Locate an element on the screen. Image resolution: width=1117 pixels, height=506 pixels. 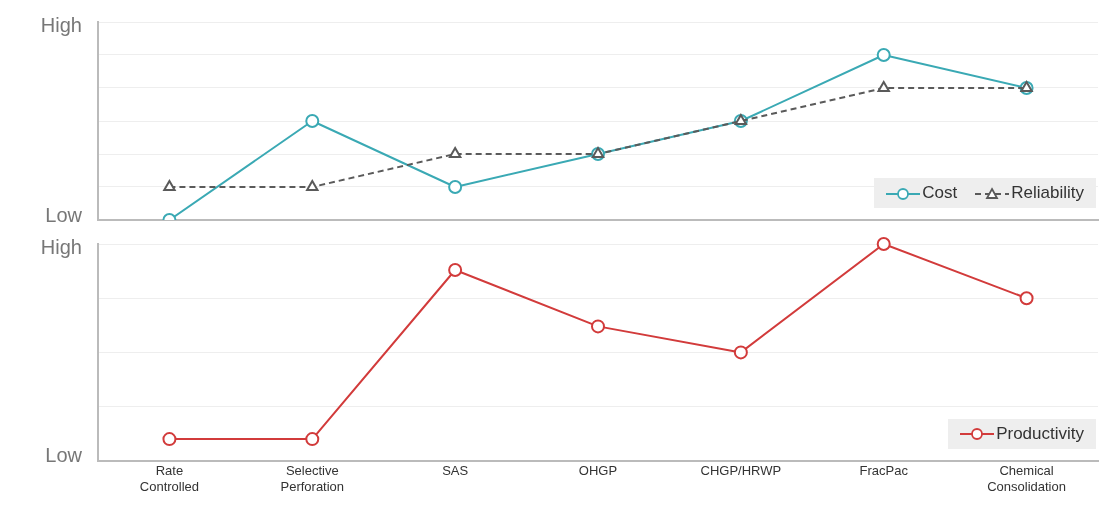
x-tick-label: Rate Controlled is located at coordinates (169, 478).